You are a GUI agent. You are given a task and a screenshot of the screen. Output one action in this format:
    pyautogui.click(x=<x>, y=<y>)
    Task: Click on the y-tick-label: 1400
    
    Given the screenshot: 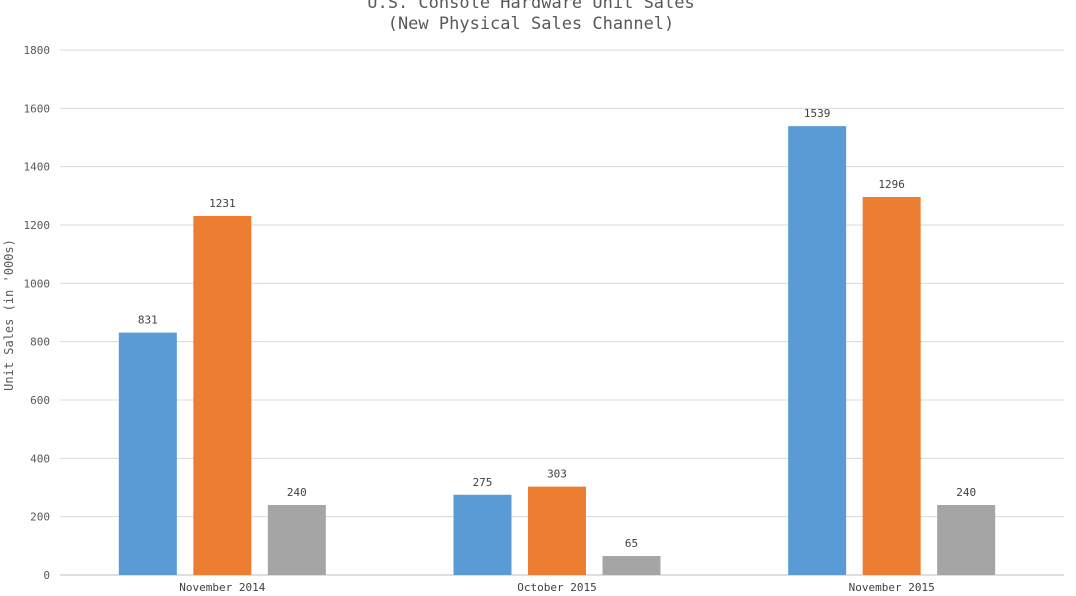 What is the action you would take?
    pyautogui.click(x=37, y=167)
    